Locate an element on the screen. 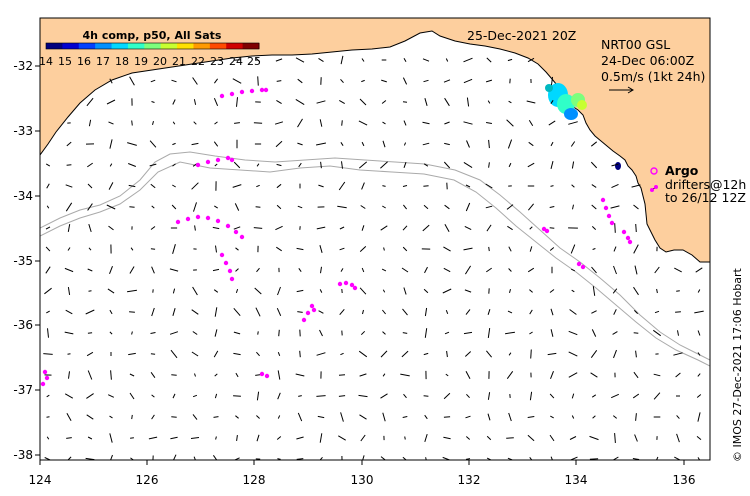 The image size is (750, 496). colorbar-label: 24 is located at coordinates (236, 61).